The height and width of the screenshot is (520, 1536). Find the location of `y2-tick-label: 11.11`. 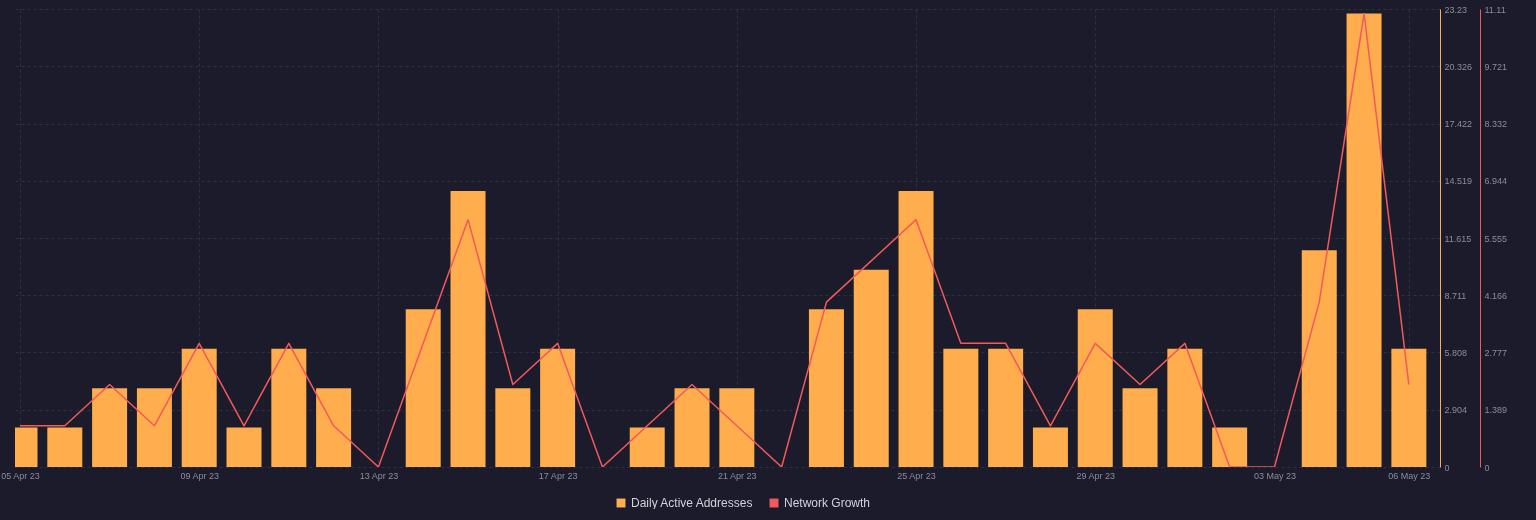

y2-tick-label: 11.11 is located at coordinates (1495, 9).